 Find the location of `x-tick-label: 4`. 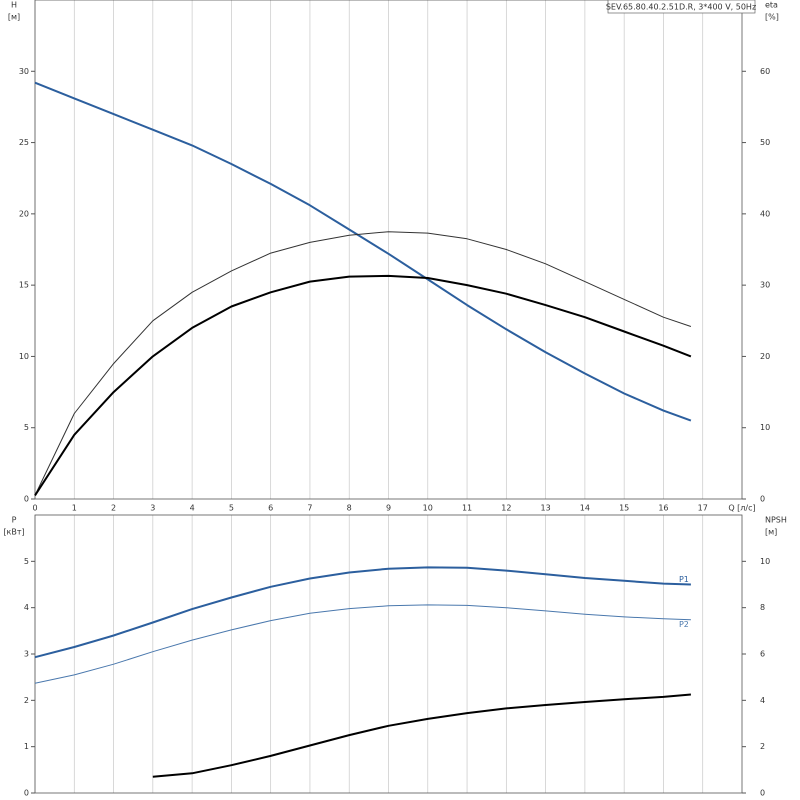

x-tick-label: 4 is located at coordinates (192, 508).